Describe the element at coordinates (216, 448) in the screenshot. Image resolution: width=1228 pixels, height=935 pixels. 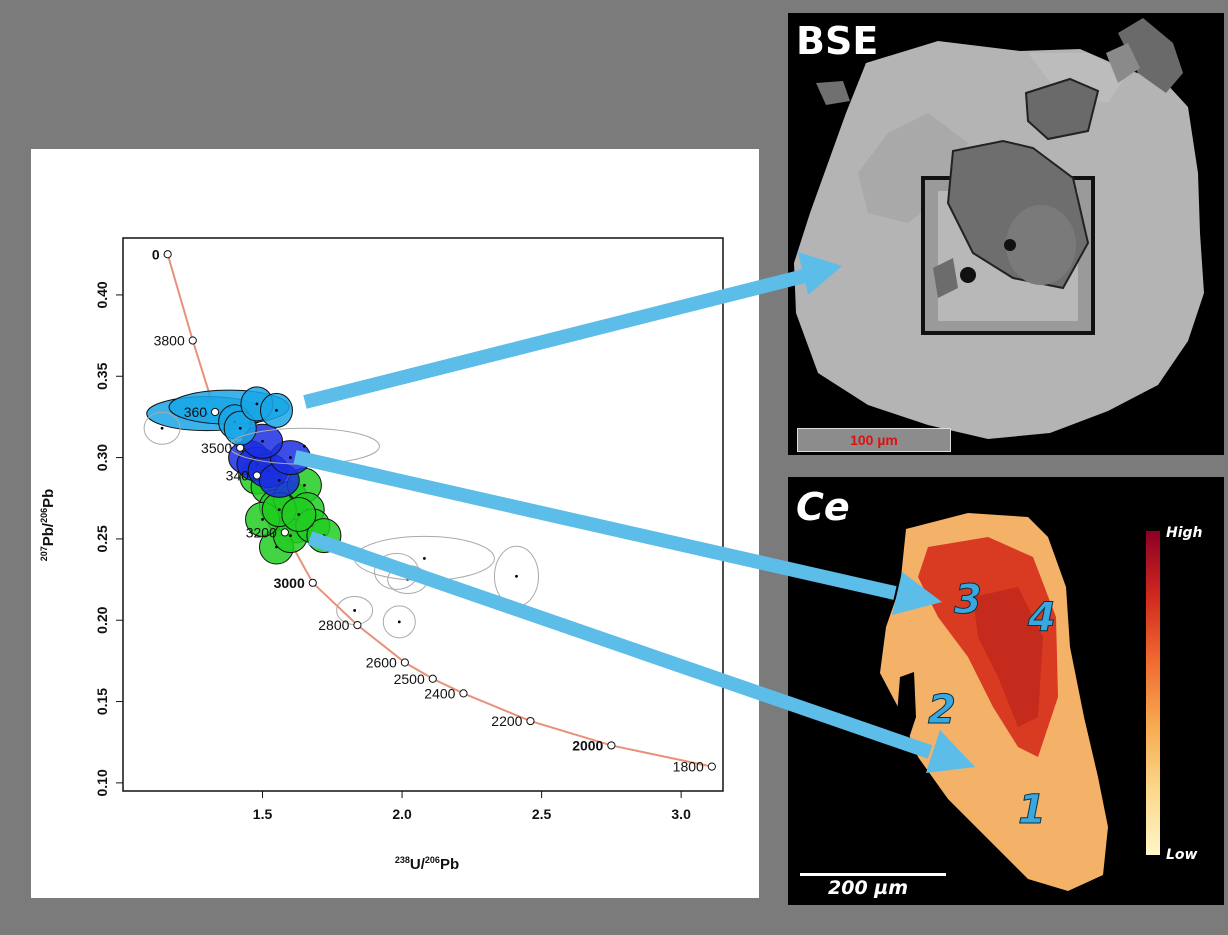
I see `concordia-age-label: 3500` at that location.